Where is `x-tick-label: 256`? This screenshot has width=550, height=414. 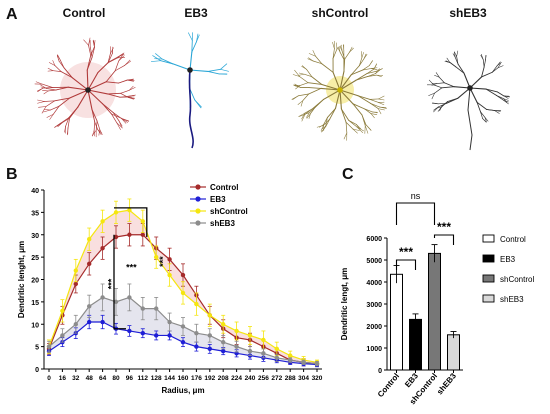
x-tick-label: 256 is located at coordinates (263, 378).